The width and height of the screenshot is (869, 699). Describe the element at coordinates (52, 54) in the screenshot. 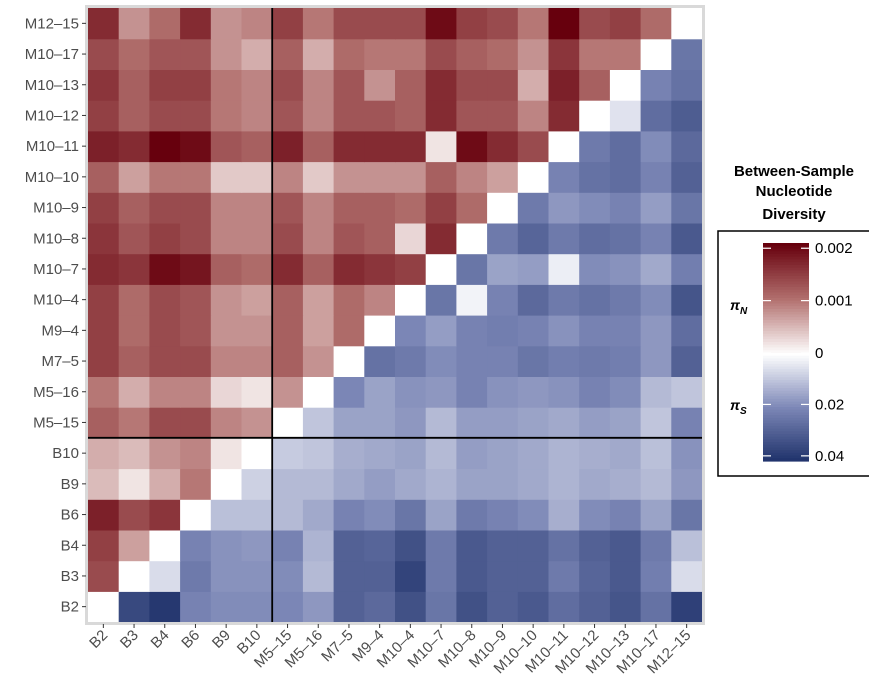

I see `y-tick-label: M10–17` at that location.